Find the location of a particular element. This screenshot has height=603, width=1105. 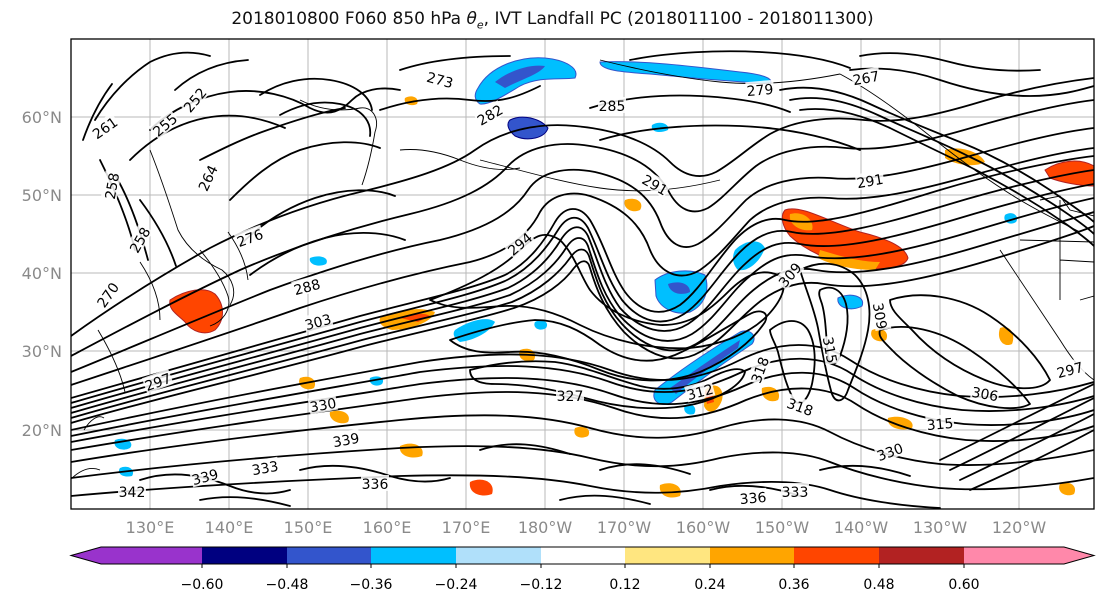

longitude-label: 150°W is located at coordinates (782, 527).